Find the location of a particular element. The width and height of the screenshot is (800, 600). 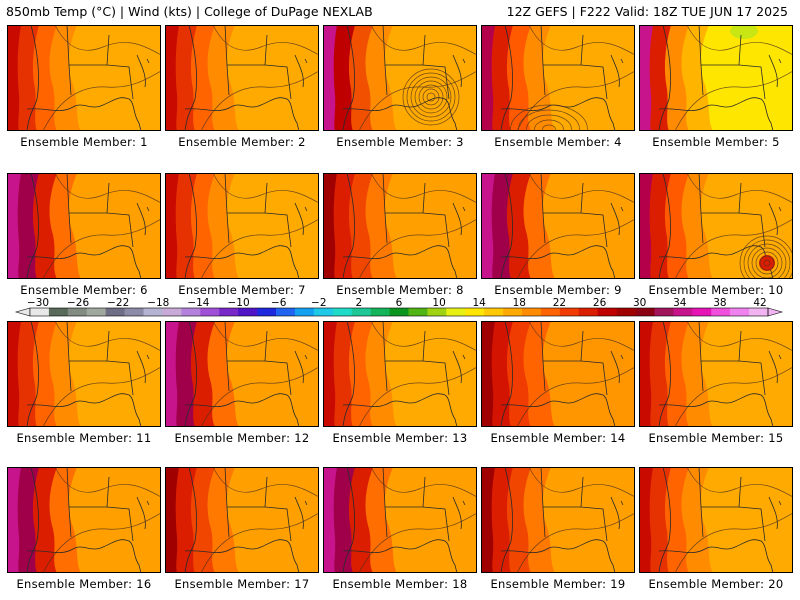

ensemble-member-label: Ensemble Member: 9 is located at coordinates (558, 290).